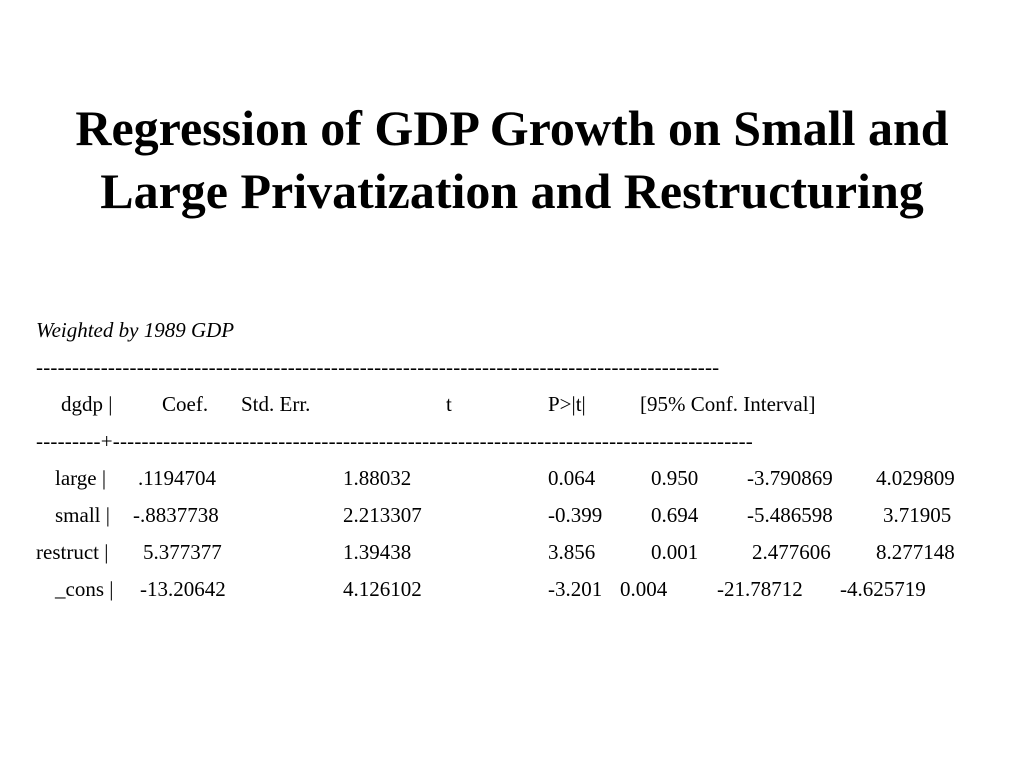 The width and height of the screenshot is (1024, 768). I want to click on header-coef: Coef., so click(185, 404).